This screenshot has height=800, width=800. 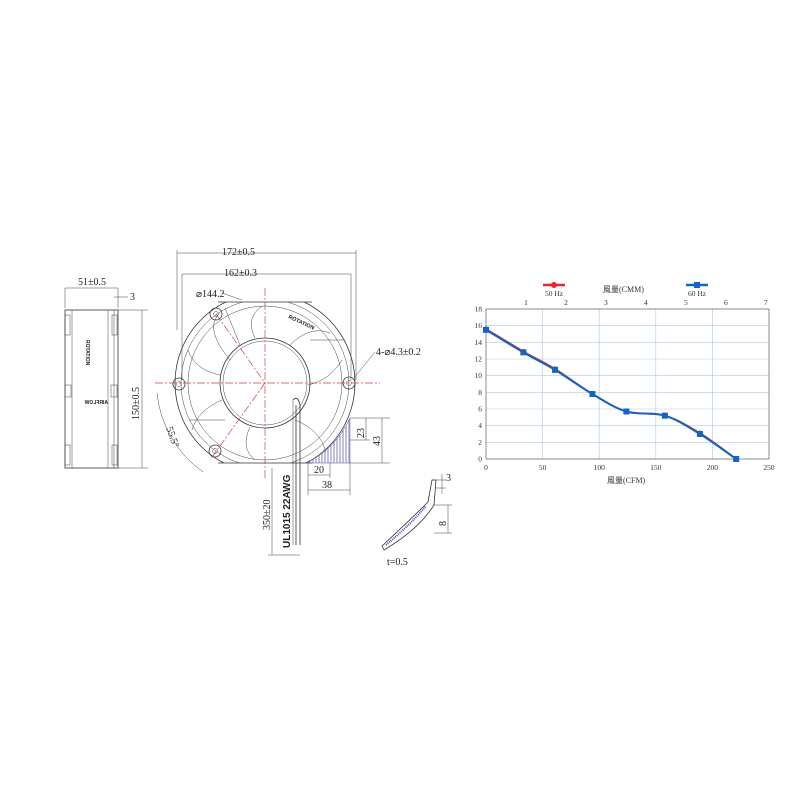 What do you see at coordinates (377, 441) in the screenshot?
I see `dim-43: 43` at bounding box center [377, 441].